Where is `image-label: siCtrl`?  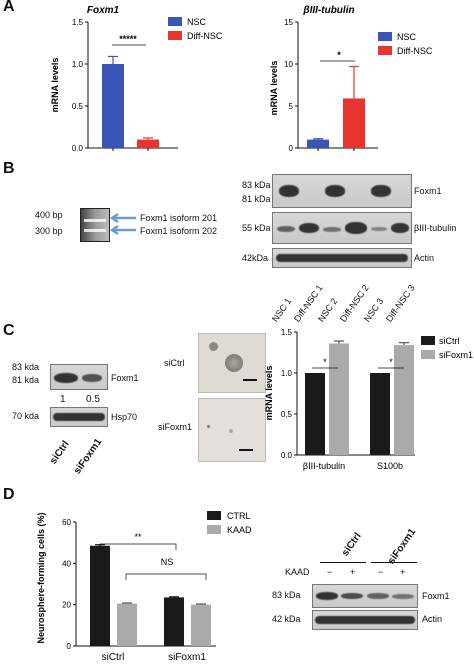 image-label: siCtrl is located at coordinates (174, 363).